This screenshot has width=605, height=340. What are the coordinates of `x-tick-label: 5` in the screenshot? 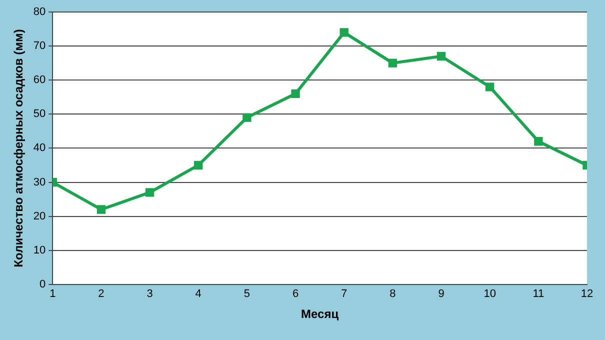 It's located at (247, 294).